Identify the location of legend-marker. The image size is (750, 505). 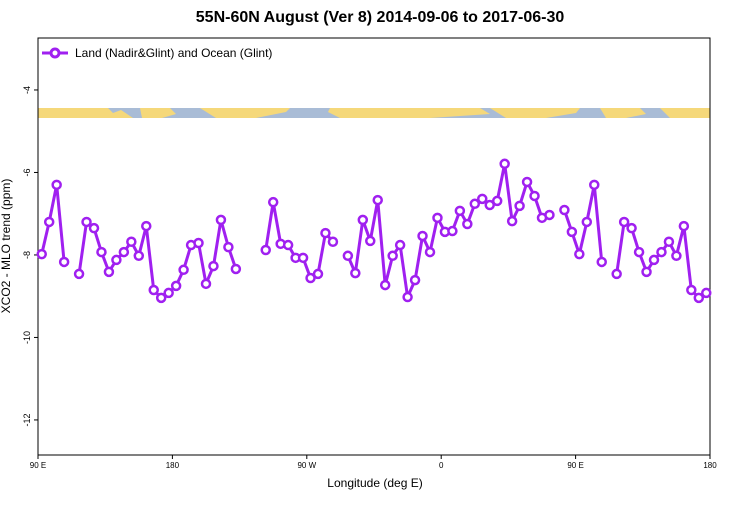
(55, 53).